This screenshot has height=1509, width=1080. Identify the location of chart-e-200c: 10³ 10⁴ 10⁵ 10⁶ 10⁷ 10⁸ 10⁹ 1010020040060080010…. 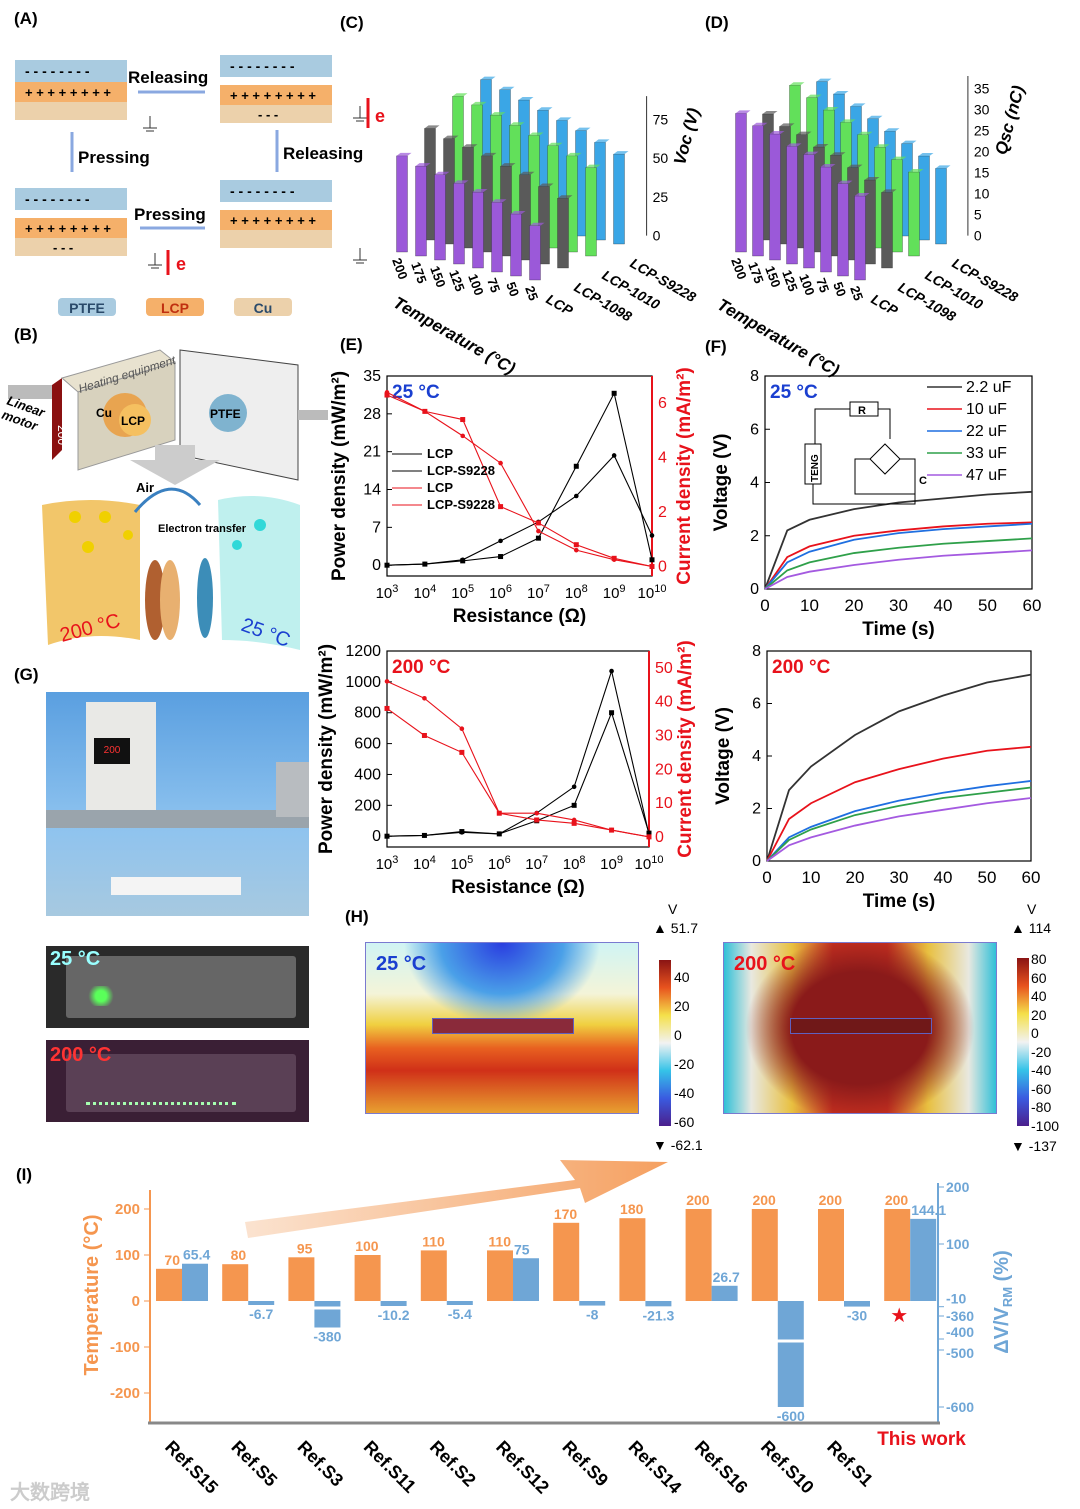
(506, 769).